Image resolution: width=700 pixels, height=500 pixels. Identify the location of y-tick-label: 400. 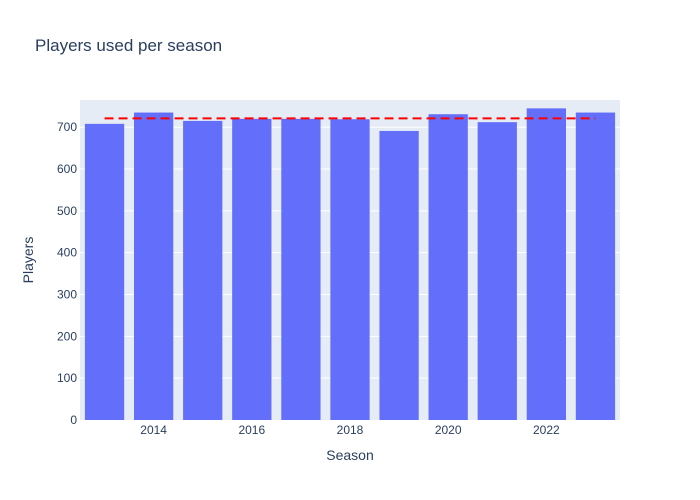
(67, 253).